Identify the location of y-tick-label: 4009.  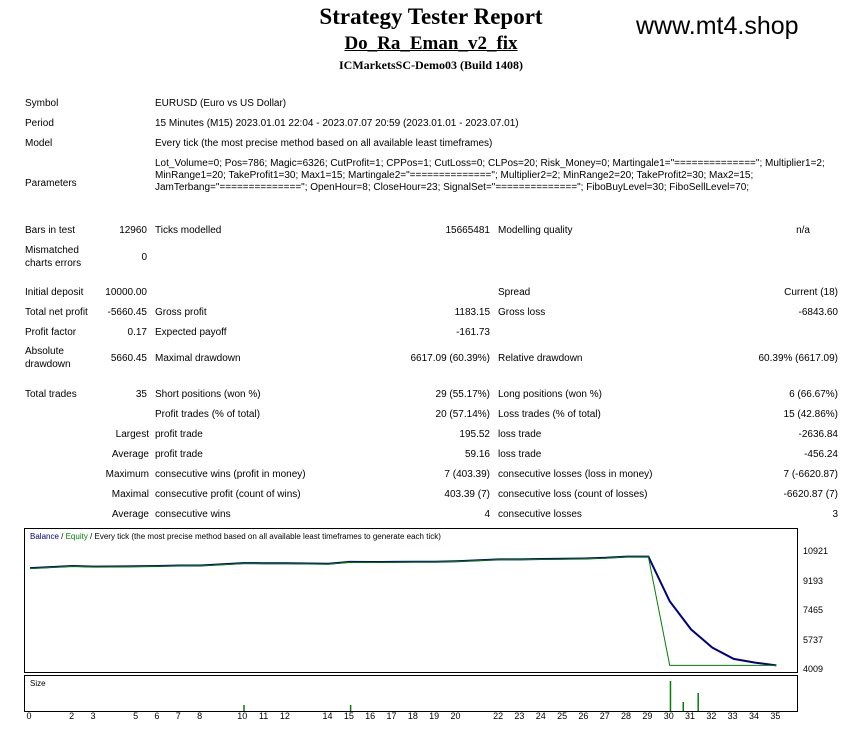
(813, 669).